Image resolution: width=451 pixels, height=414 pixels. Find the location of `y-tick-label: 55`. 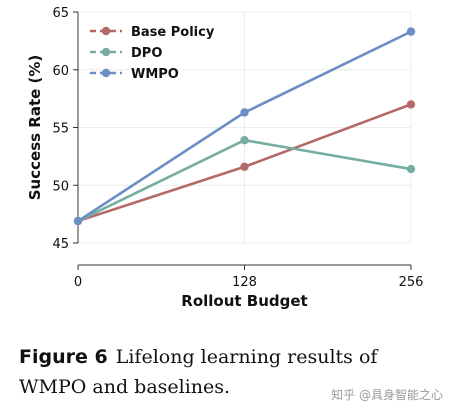

y-tick-label: 55 is located at coordinates (60, 129).